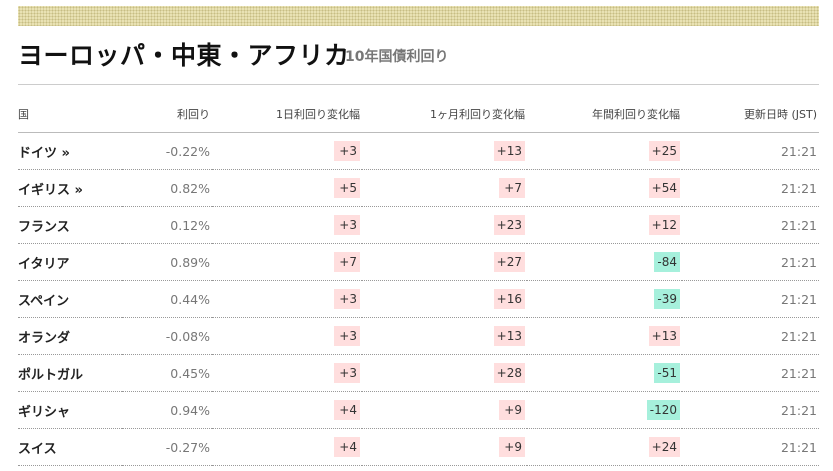 This screenshot has width=833, height=471. Describe the element at coordinates (664, 447) in the screenshot. I see `change-badge: +24` at that location.